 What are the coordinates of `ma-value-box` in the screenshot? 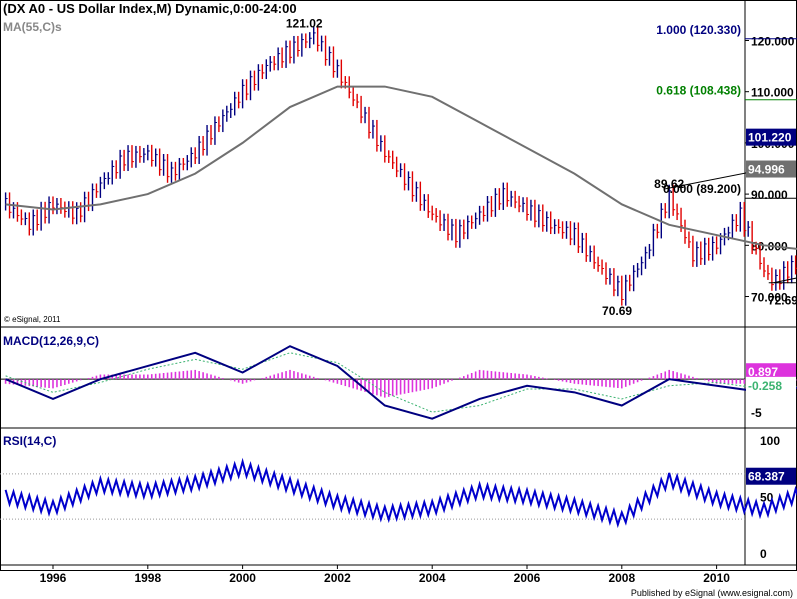 It's located at (771, 169).